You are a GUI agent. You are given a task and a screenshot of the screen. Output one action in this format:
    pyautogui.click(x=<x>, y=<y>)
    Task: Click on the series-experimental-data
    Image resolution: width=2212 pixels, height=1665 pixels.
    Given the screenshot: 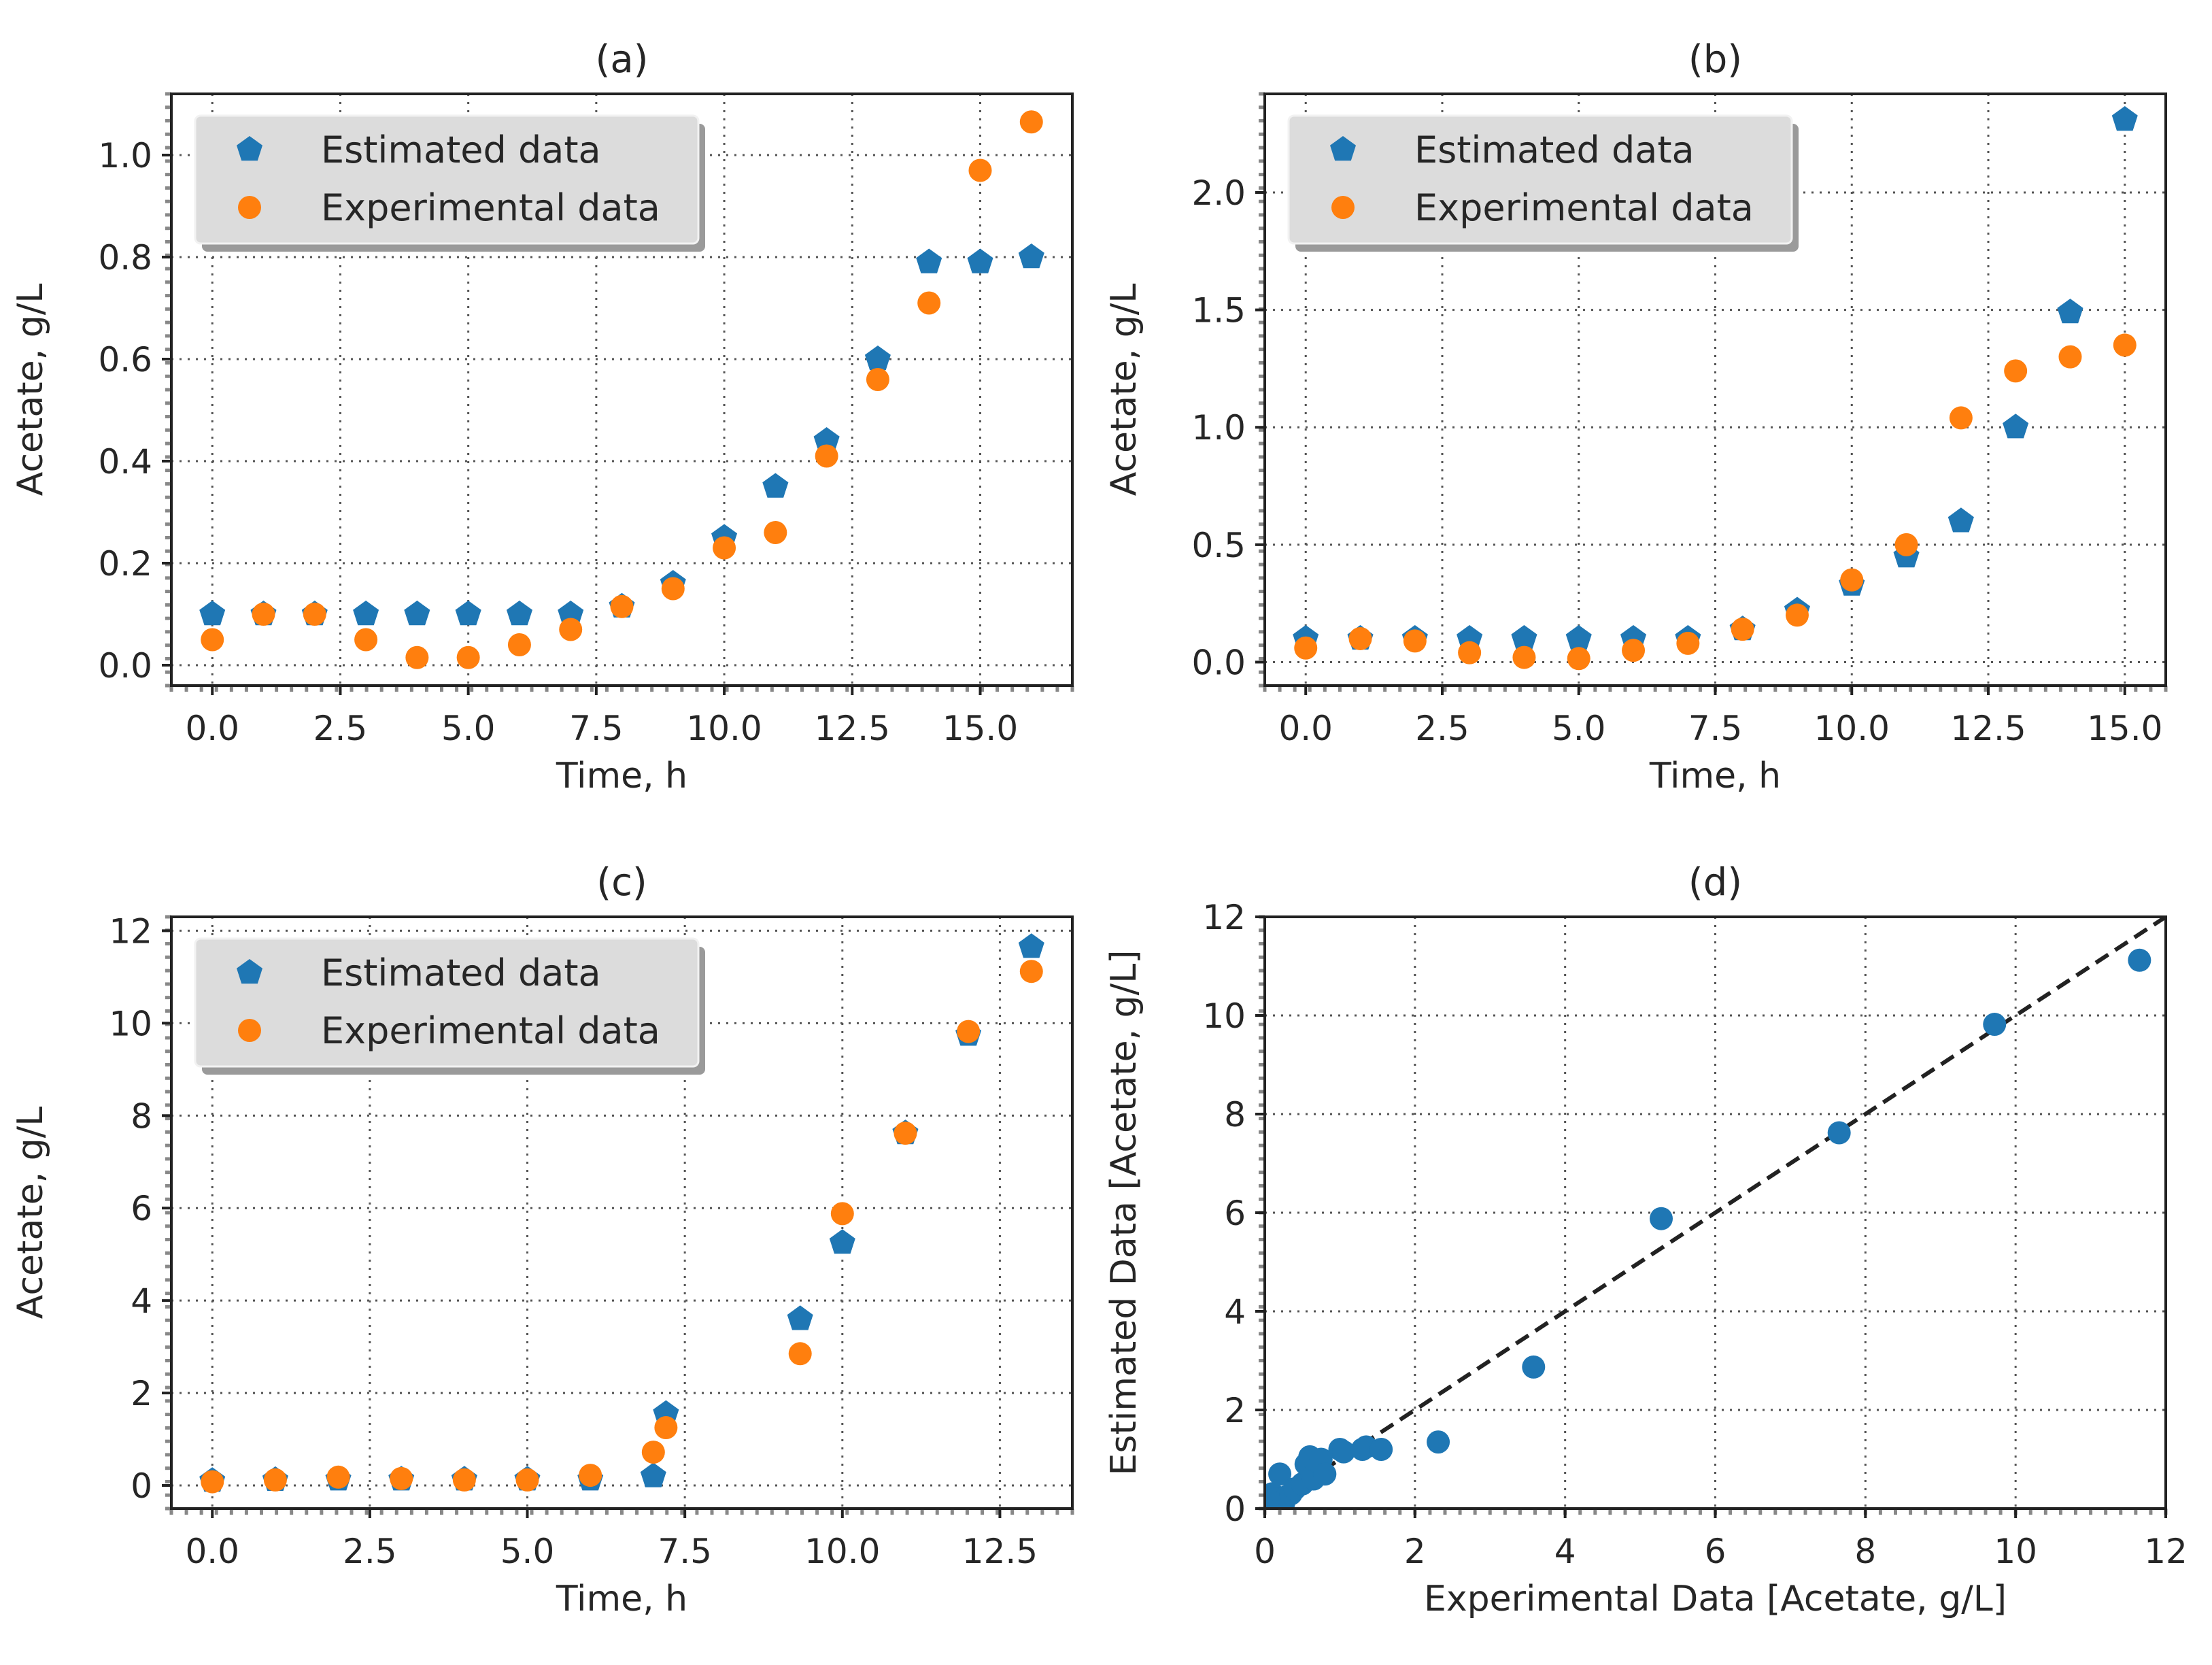 What is the action you would take?
    pyautogui.click(x=622, y=1227)
    